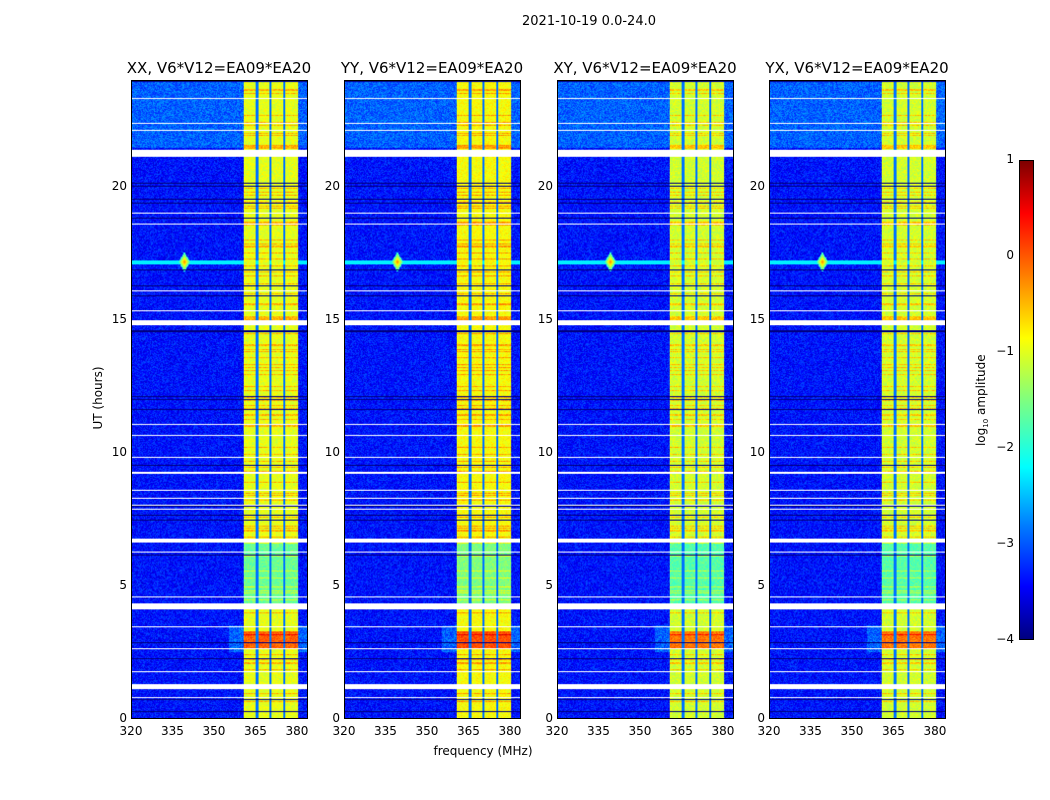 The image size is (1050, 800). What do you see at coordinates (1005, 639) in the screenshot?
I see `colorbar-tick-label: −4` at bounding box center [1005, 639].